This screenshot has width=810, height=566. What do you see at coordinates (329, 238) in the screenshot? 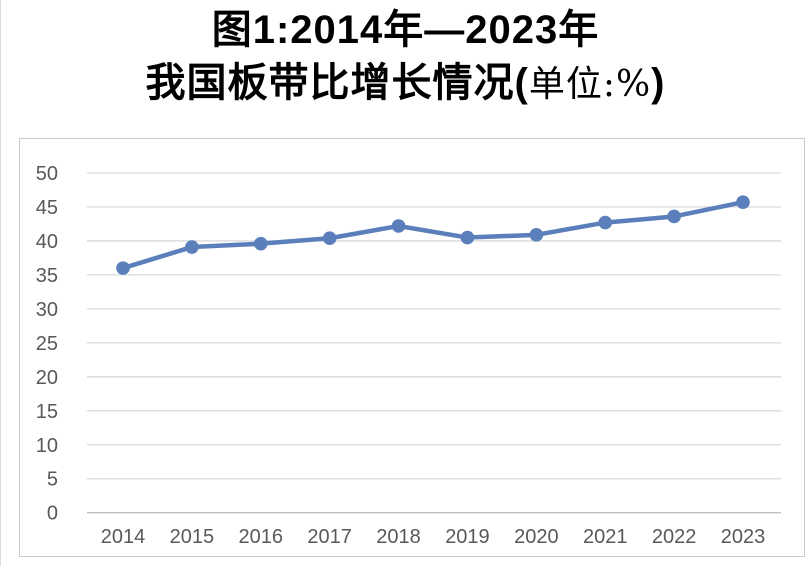
I see `data-point-2017` at bounding box center [329, 238].